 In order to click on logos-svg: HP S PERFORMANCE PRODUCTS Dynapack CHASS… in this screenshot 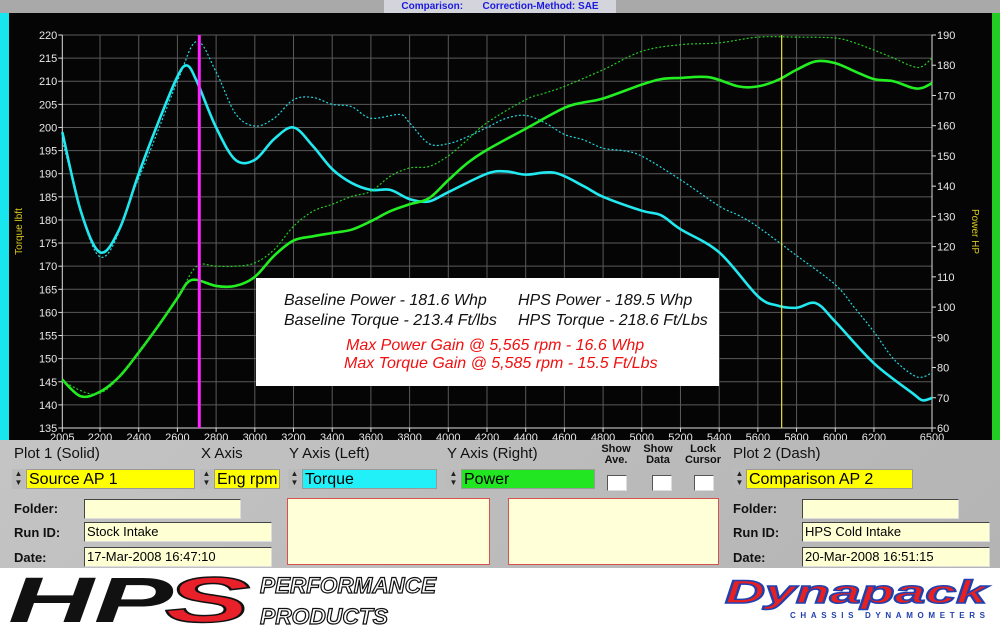, I will do `click(500, 599)`.